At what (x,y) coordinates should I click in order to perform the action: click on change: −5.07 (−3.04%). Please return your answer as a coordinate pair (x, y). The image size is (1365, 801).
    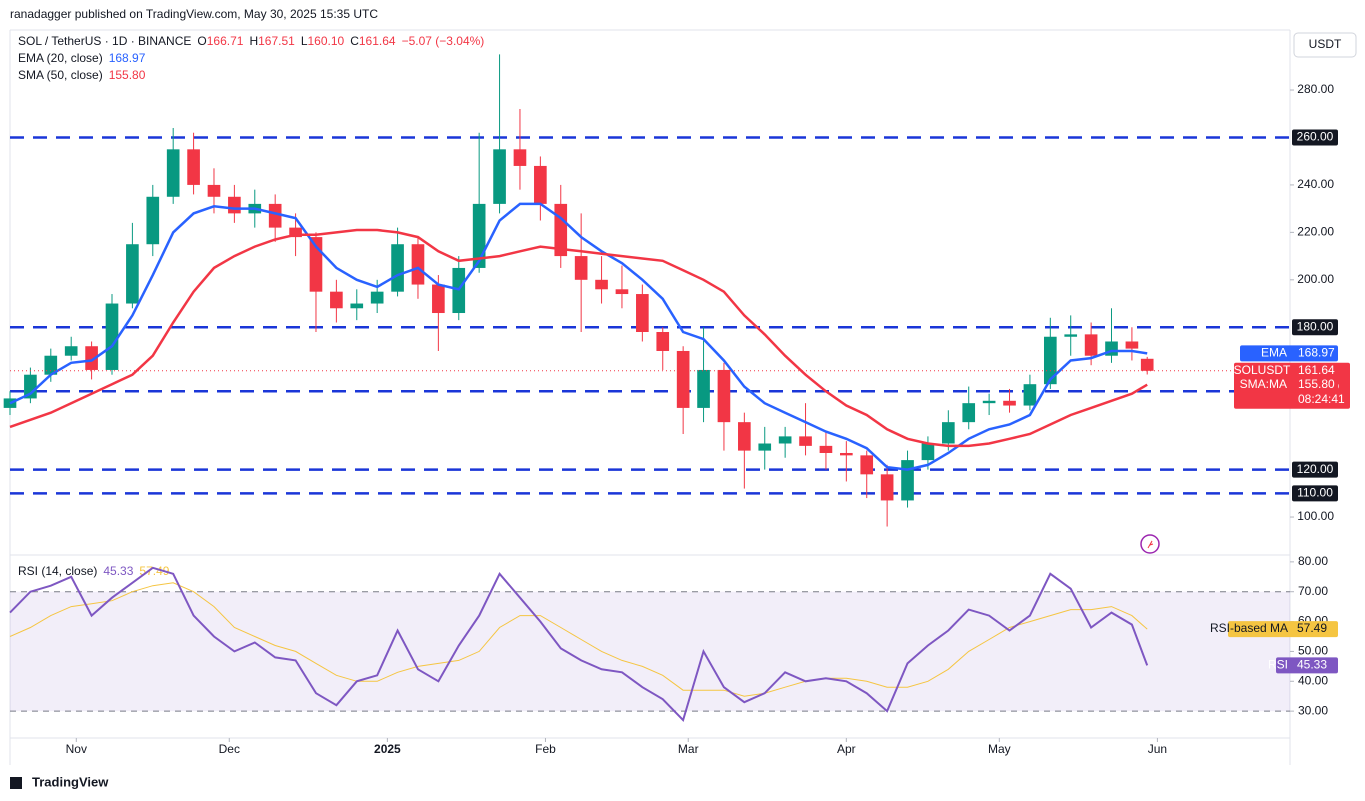
    Looking at the image, I should click on (443, 41).